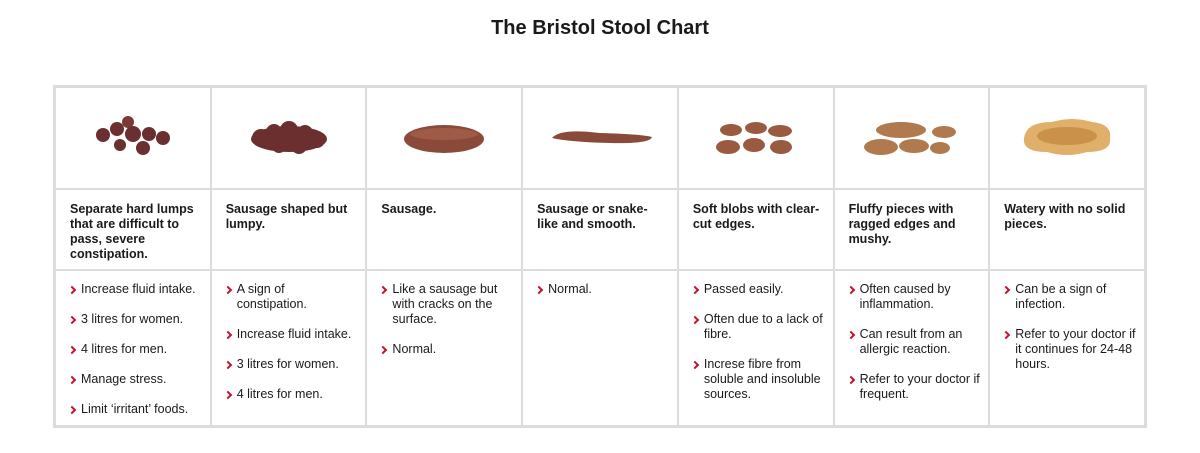 This screenshot has width=1200, height=453. What do you see at coordinates (444, 229) in the screenshot?
I see `description: Sausage.` at bounding box center [444, 229].